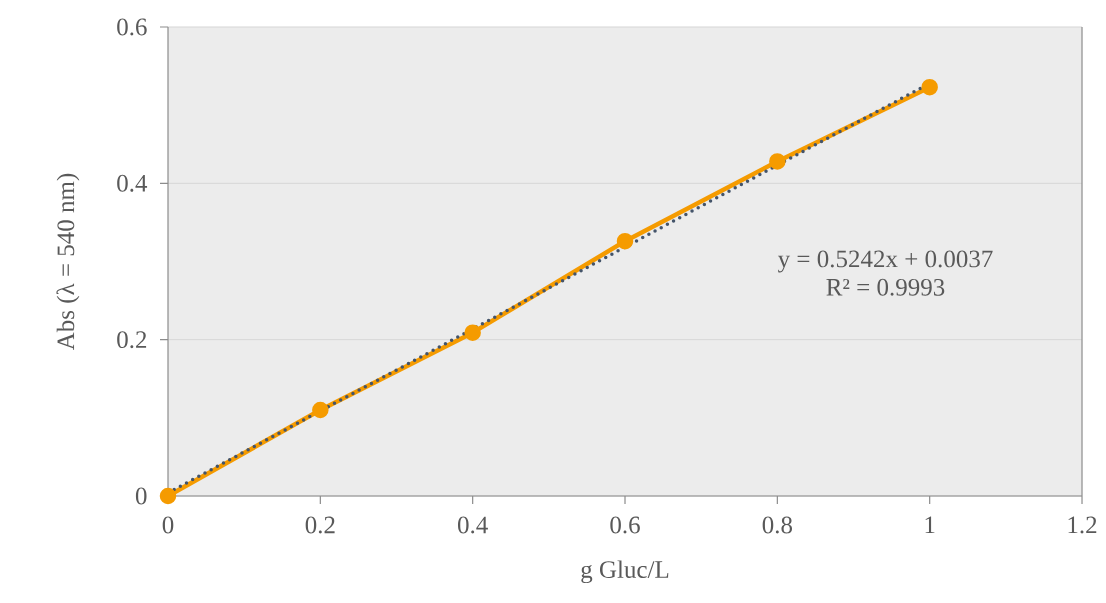 Image resolution: width=1106 pixels, height=603 pixels. Describe the element at coordinates (473, 525) in the screenshot. I see `x-tick-label: 0.4` at that location.